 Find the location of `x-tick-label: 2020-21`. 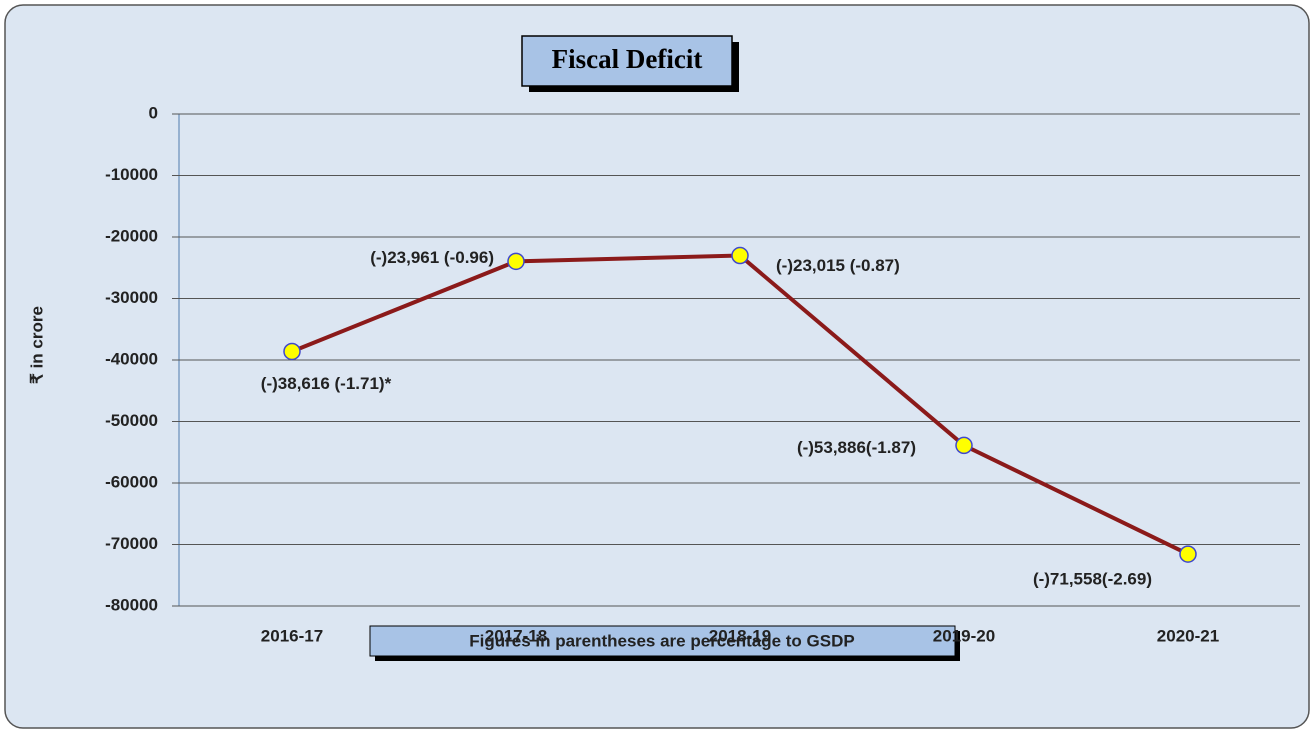

x-tick-label: 2020-21 is located at coordinates (1188, 635).